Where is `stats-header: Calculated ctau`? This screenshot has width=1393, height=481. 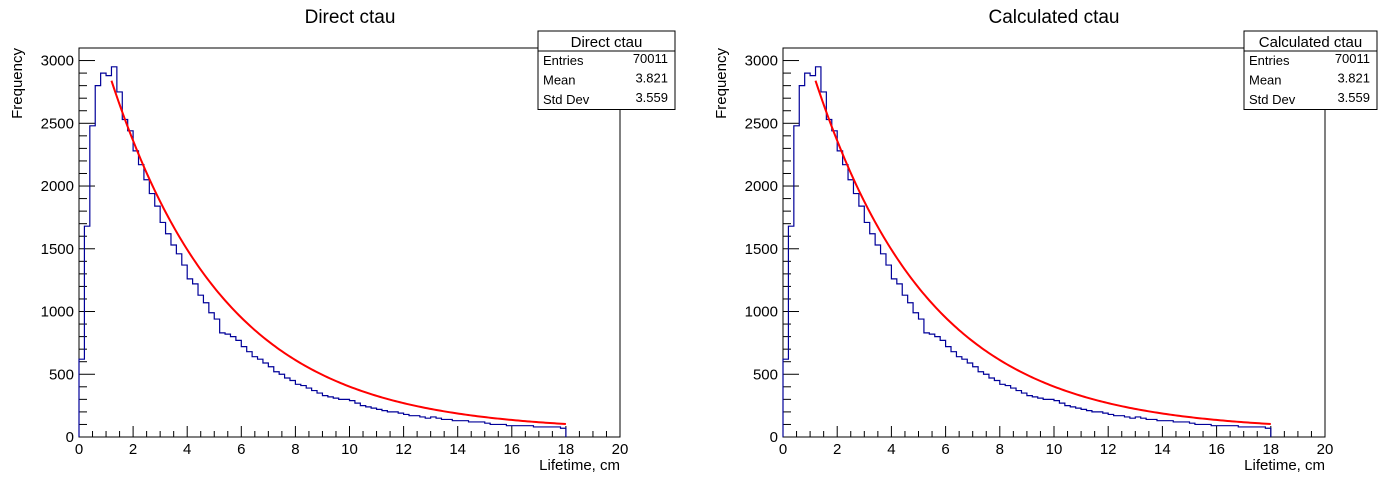 stats-header: Calculated ctau is located at coordinates (1310, 42).